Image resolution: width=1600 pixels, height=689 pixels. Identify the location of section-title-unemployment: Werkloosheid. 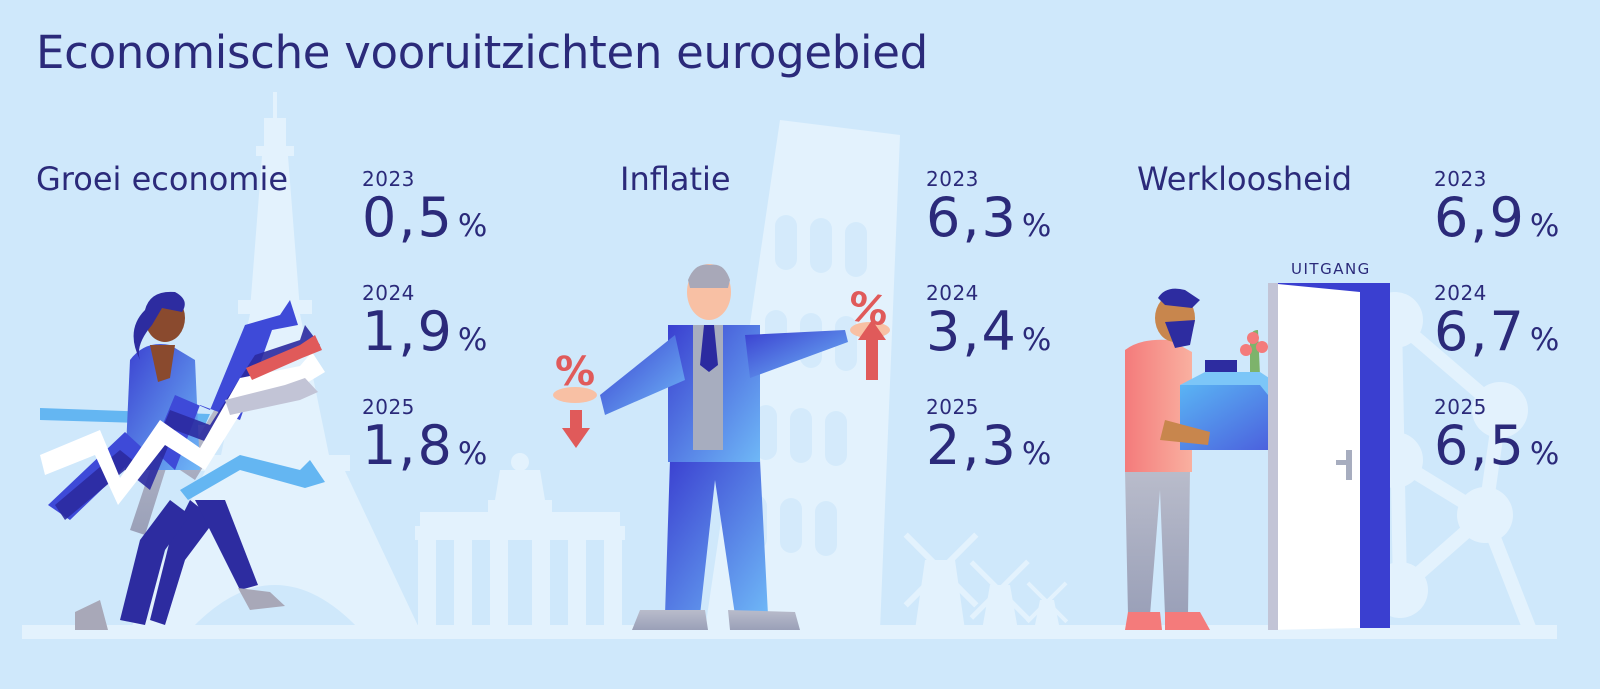
(1245, 179).